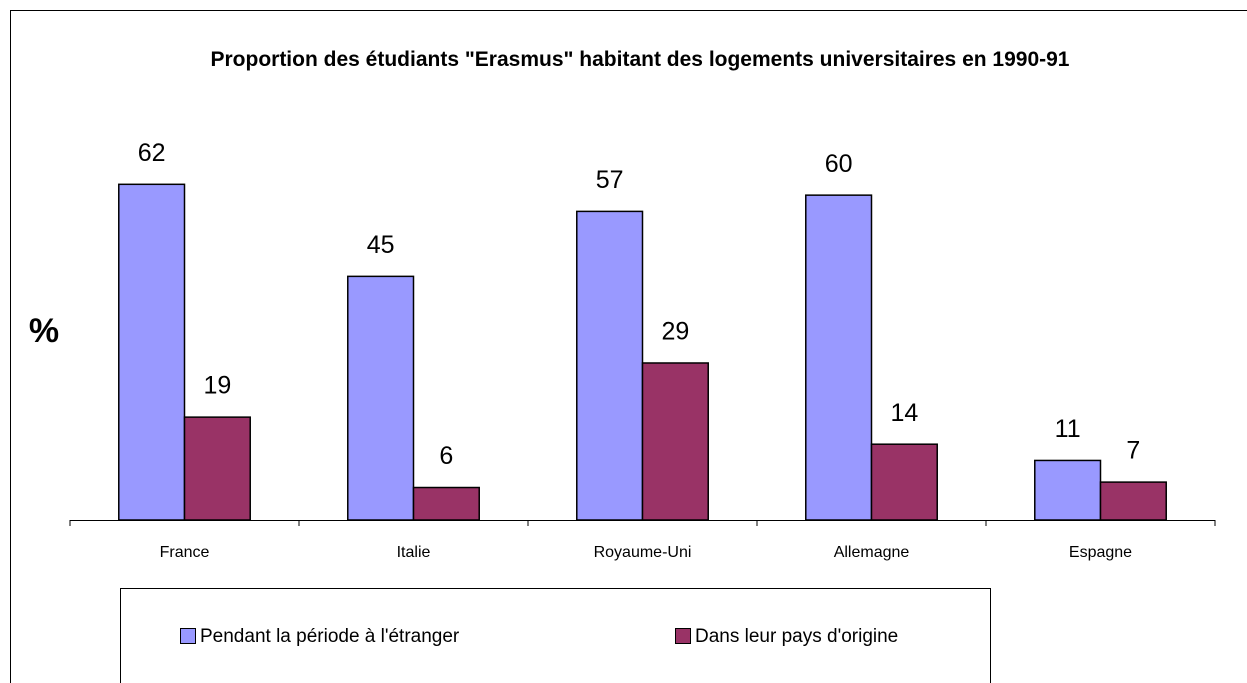  What do you see at coordinates (217, 386) in the screenshot?
I see `data-label: 19` at bounding box center [217, 386].